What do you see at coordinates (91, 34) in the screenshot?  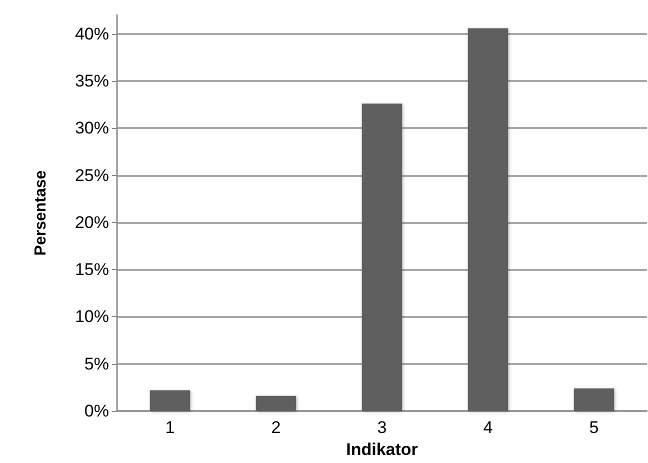 I see `y-tick-label: 40%` at bounding box center [91, 34].